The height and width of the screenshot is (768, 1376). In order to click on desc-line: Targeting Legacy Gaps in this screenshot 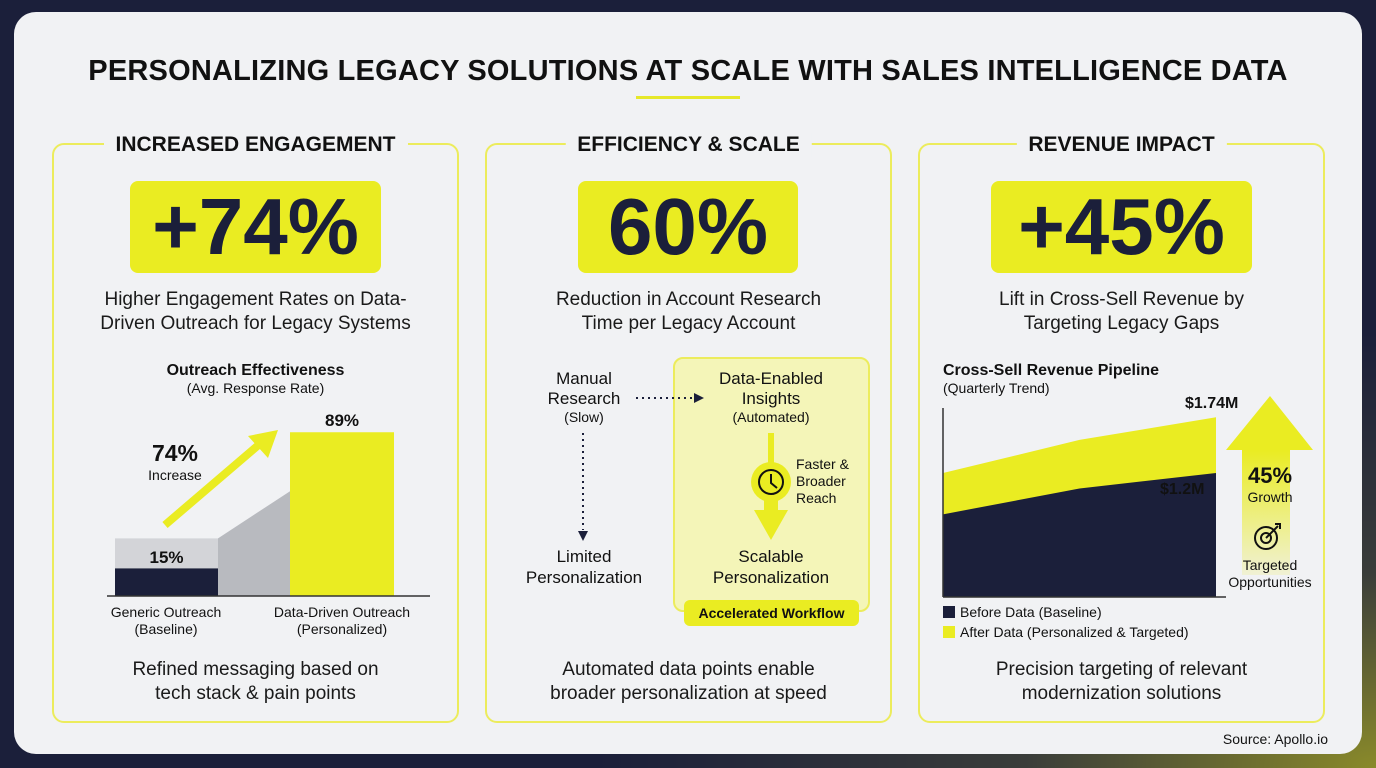, I will do `click(1121, 323)`.